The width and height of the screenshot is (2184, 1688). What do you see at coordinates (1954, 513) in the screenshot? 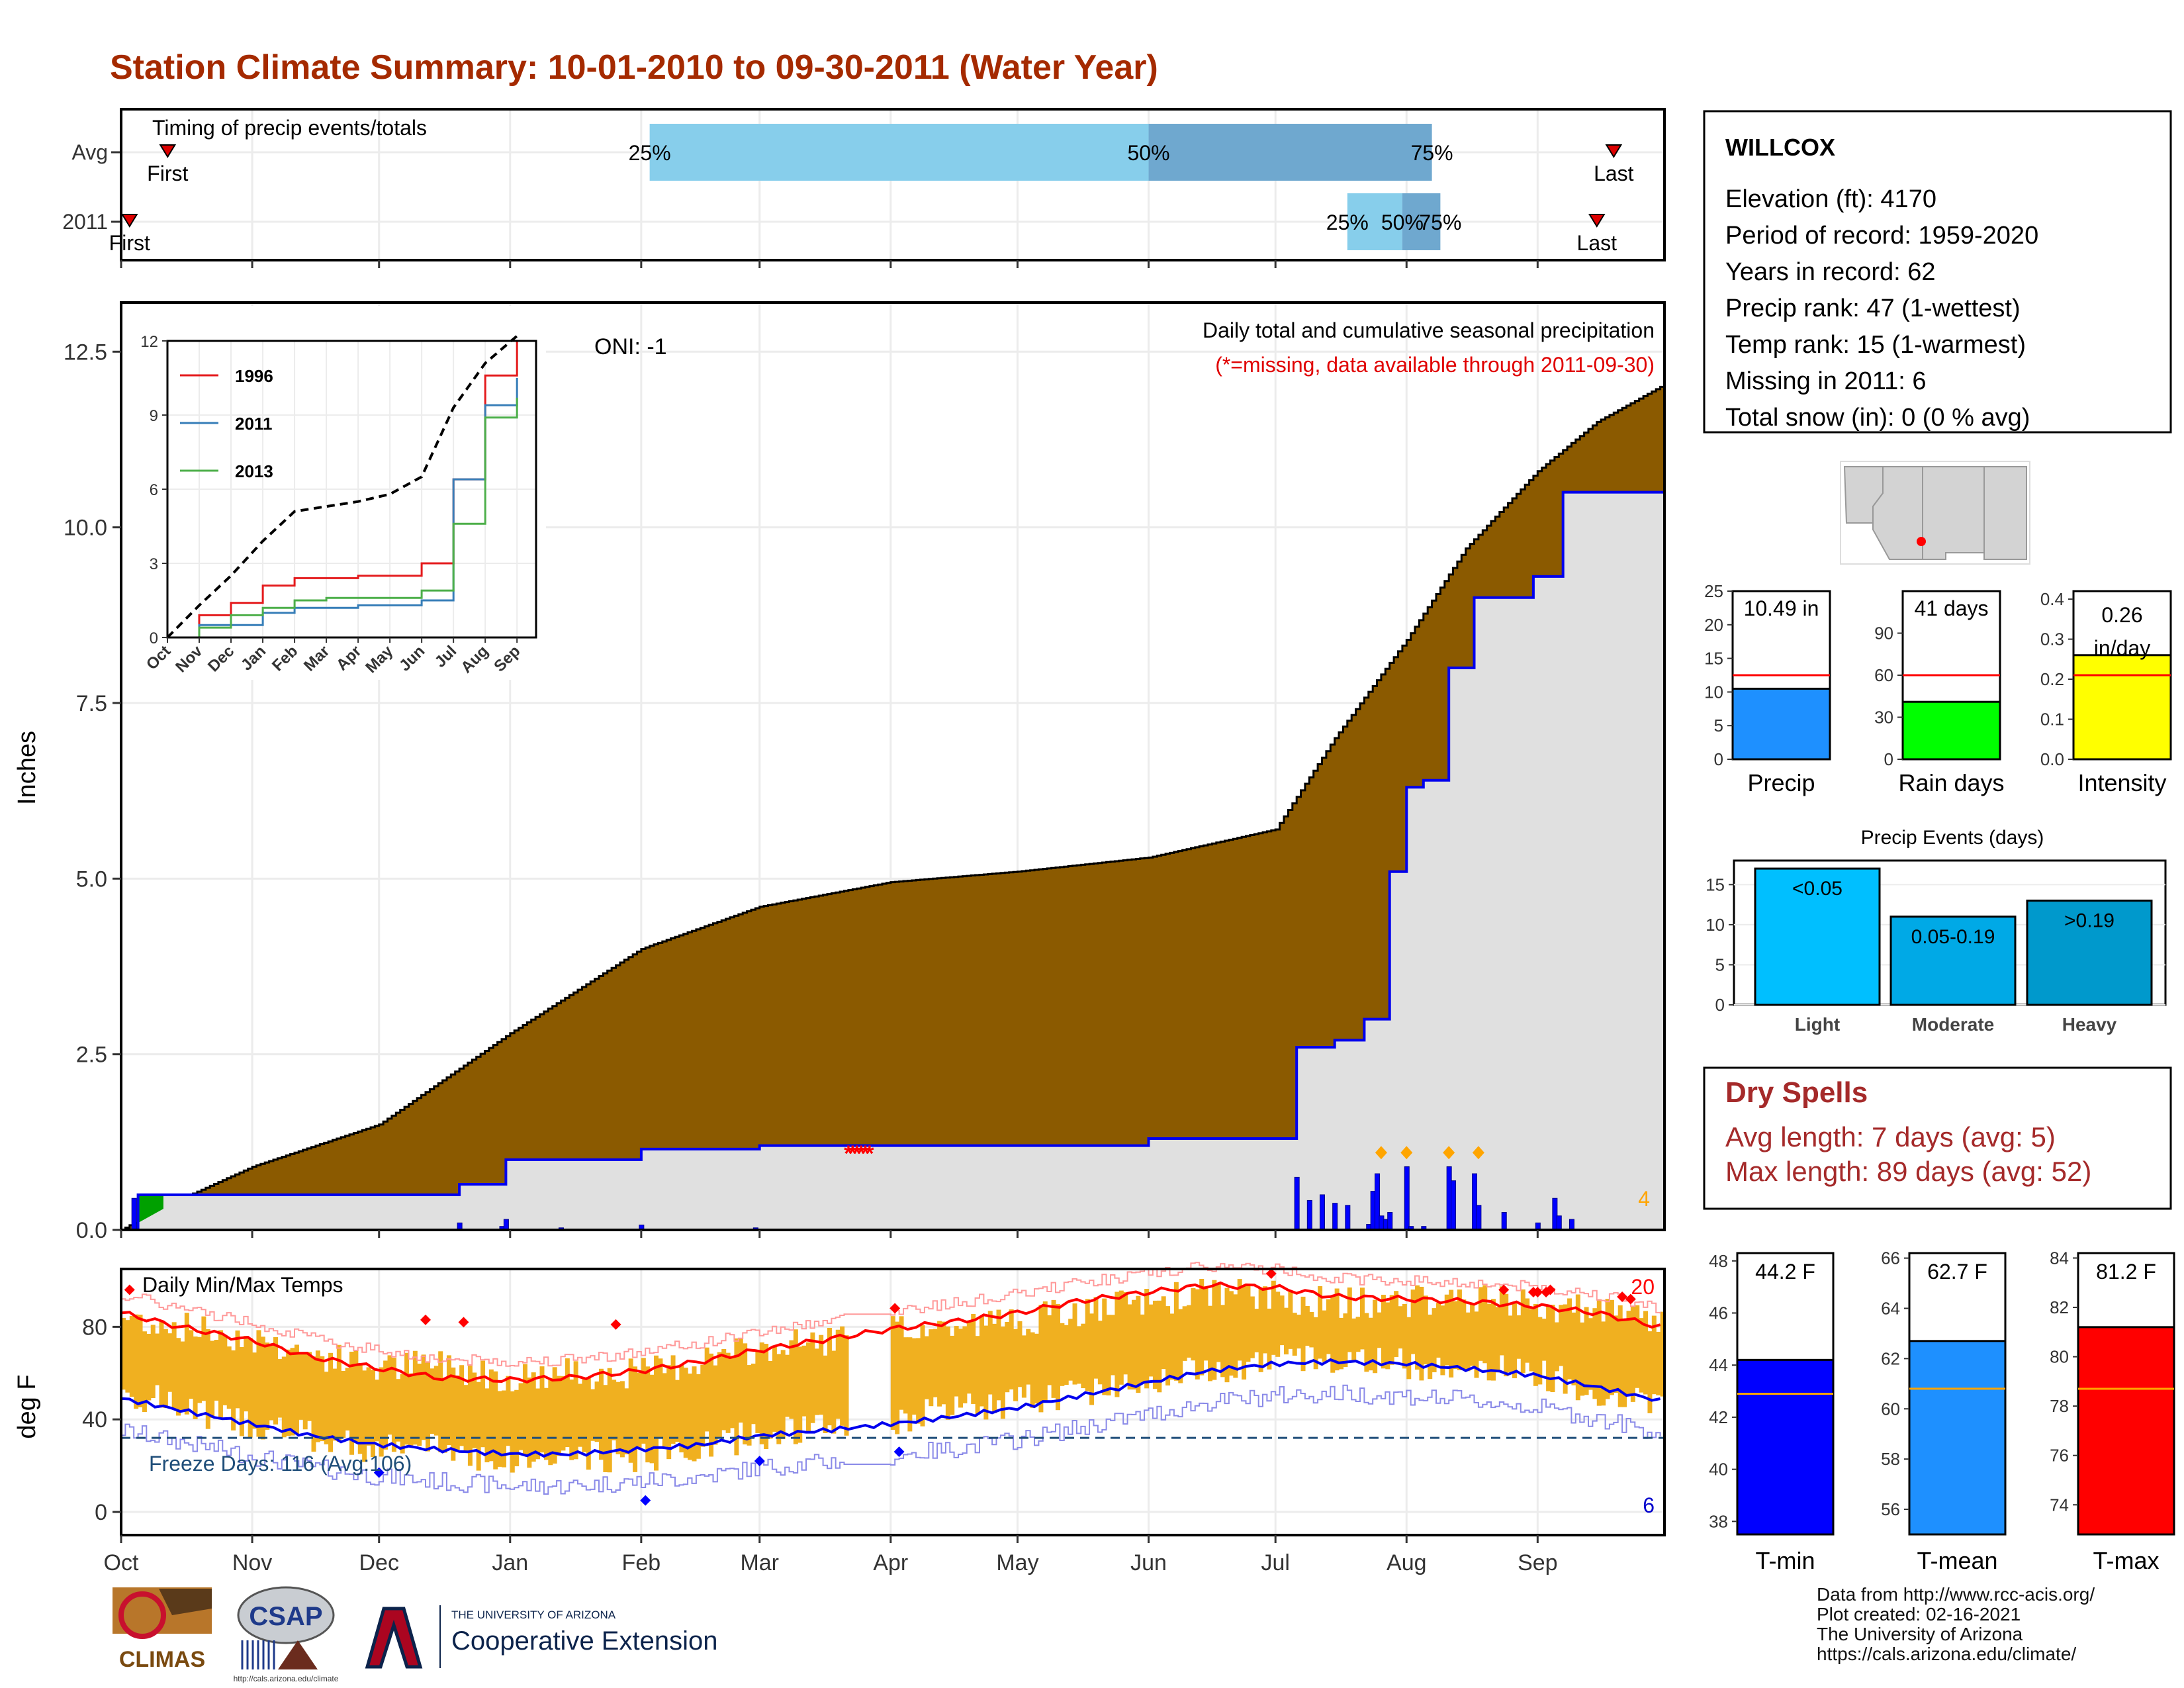
I see `map-state-nm` at bounding box center [1954, 513].